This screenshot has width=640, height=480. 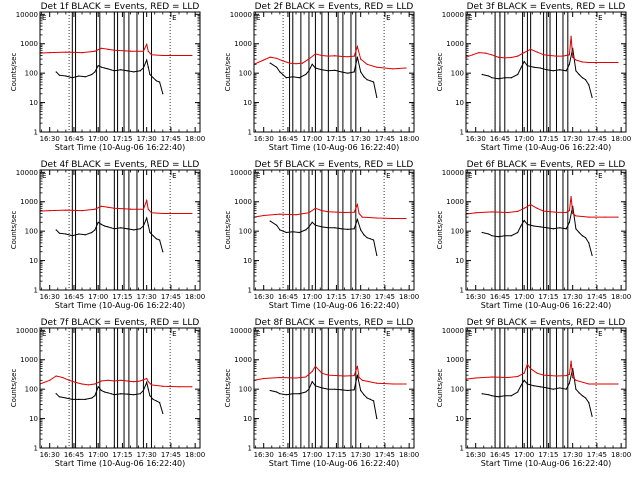 What do you see at coordinates (546, 7) in the screenshot?
I see `panel-title: Det 3f BLACK = Events, RED = LLD` at bounding box center [546, 7].